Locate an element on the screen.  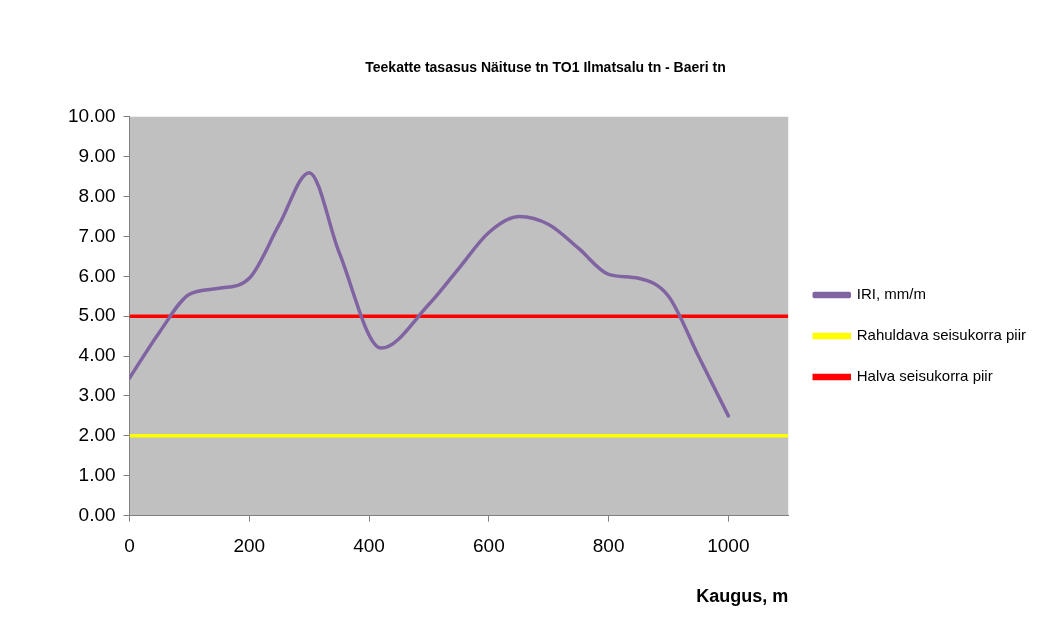
y-tick-label: 5.00 is located at coordinates (97, 315).